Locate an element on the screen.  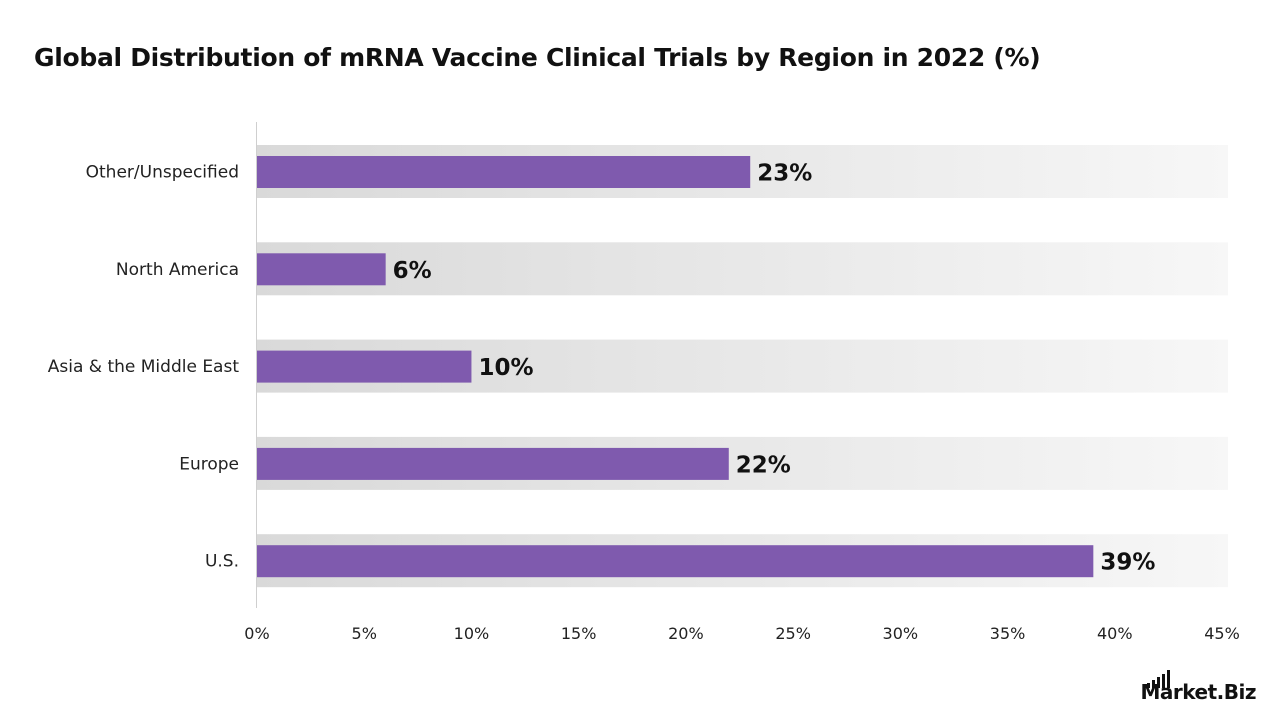
value-label: 6% is located at coordinates (412, 271).